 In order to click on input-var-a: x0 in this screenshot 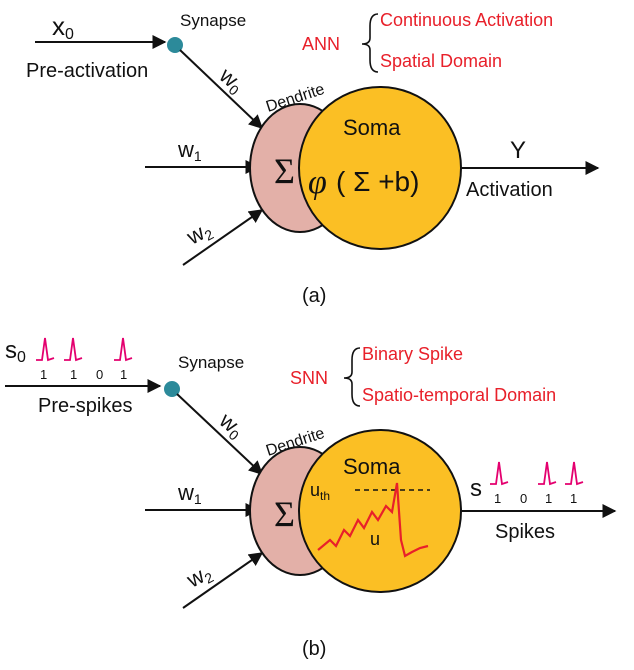, I will do `click(63, 27)`.